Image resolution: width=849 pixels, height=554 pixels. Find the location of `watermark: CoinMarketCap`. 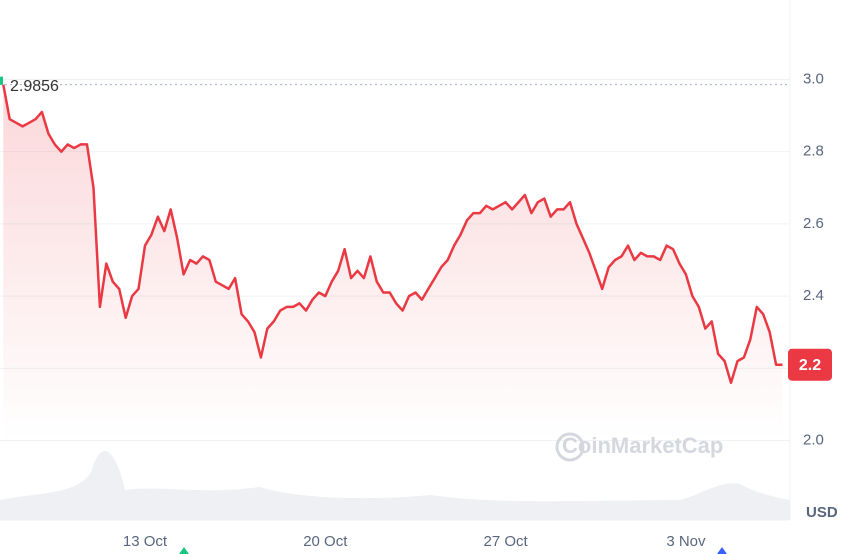

watermark: CoinMarketCap is located at coordinates (642, 445).